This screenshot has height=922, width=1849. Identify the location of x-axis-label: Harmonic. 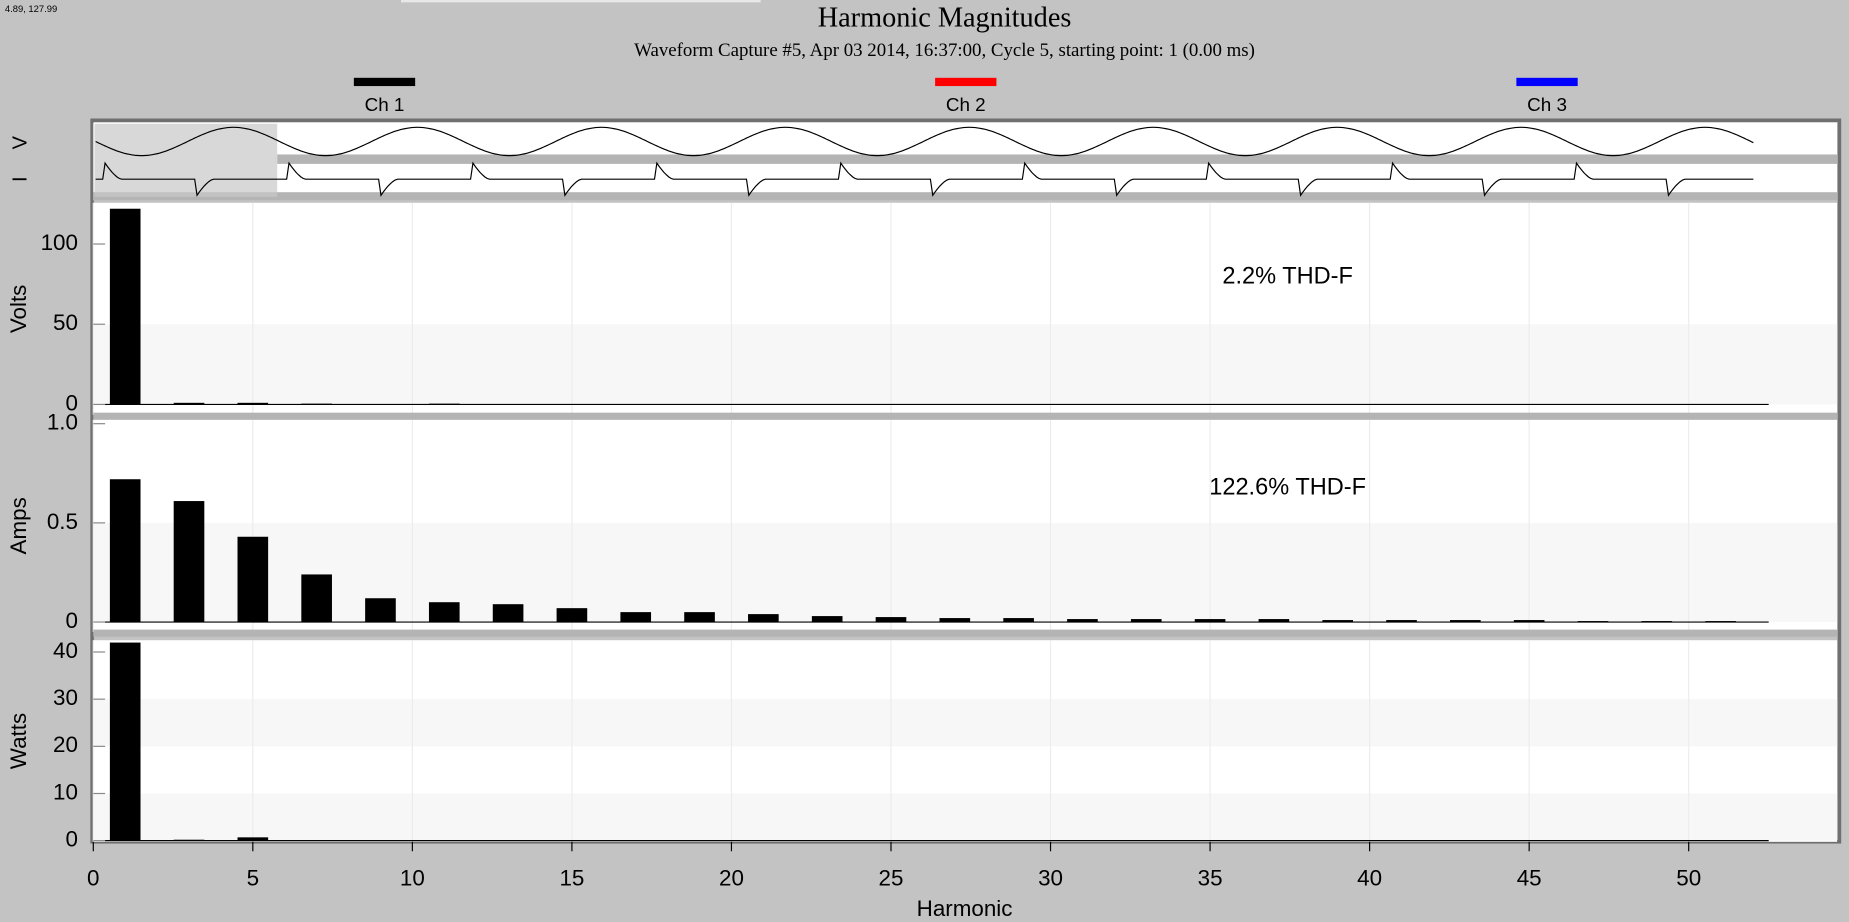
(965, 908).